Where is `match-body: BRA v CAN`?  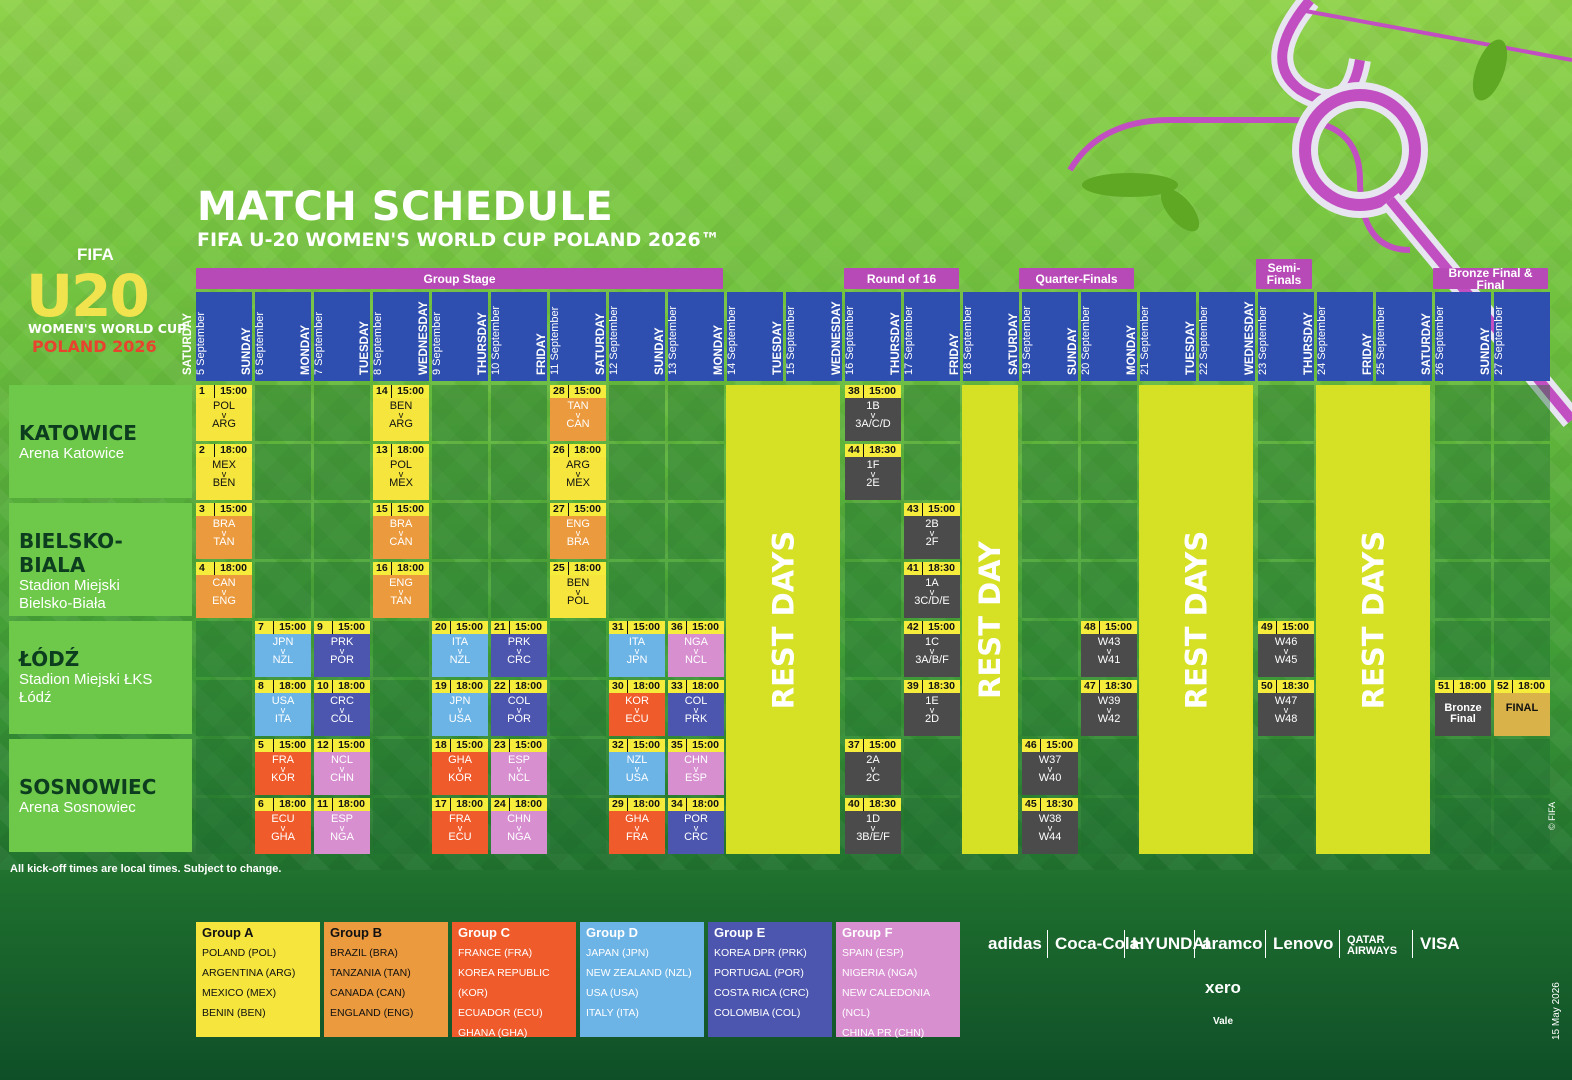
match-body: BRA v CAN is located at coordinates (401, 531).